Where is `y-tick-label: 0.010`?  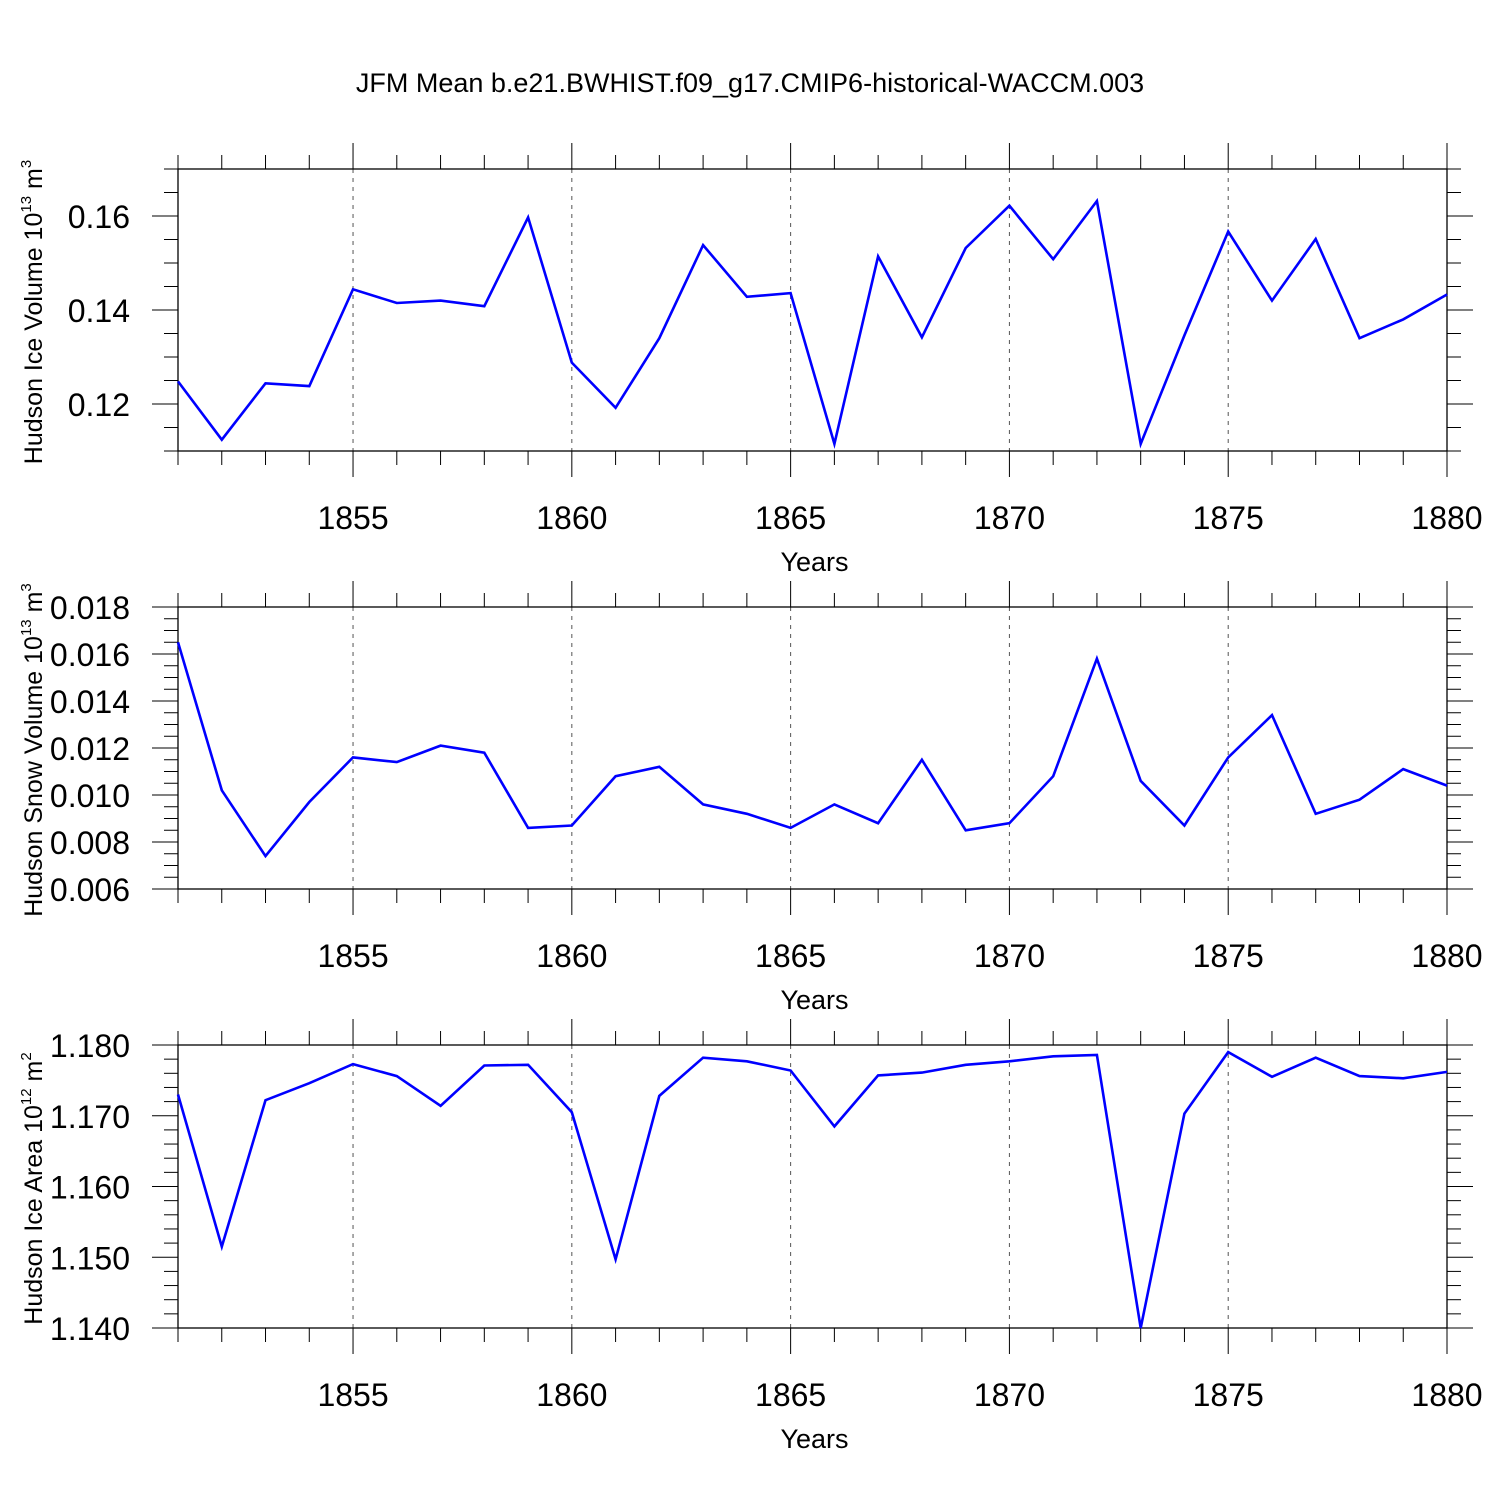
y-tick-label: 0.010 is located at coordinates (90, 796).